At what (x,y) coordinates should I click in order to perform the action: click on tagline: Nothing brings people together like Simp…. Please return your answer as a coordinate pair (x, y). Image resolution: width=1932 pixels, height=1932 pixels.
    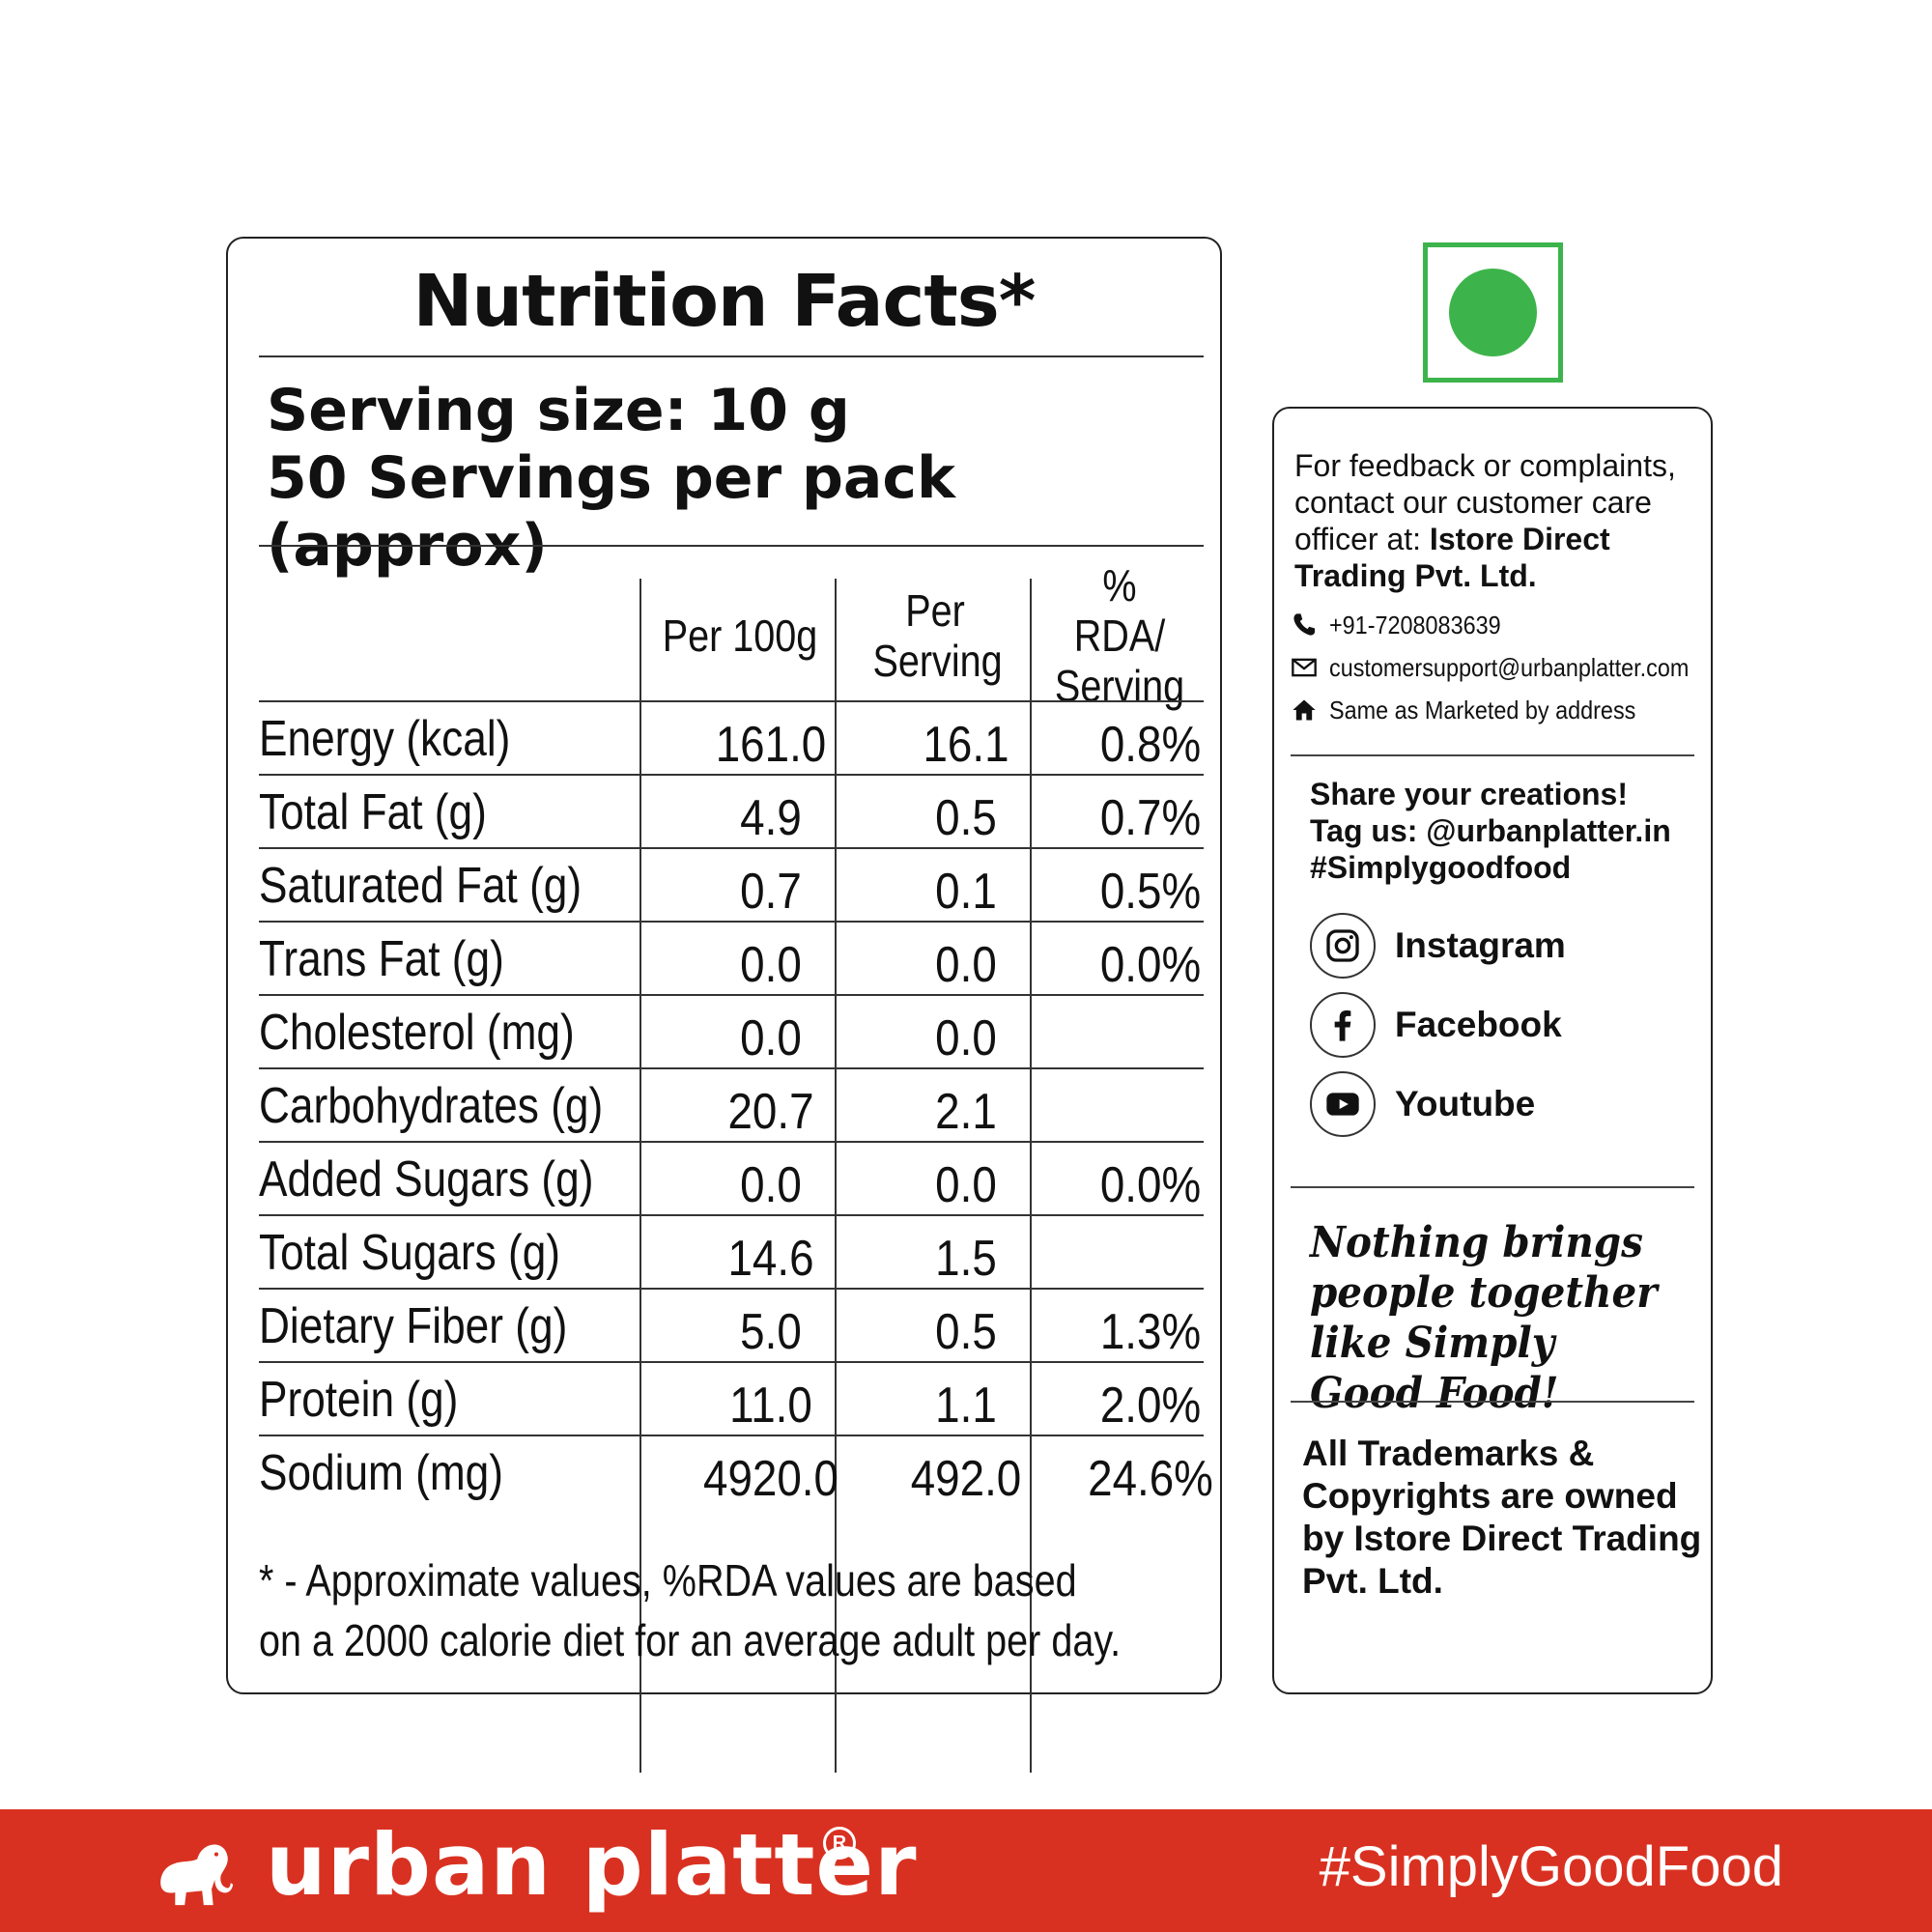
    Looking at the image, I should click on (1484, 1318).